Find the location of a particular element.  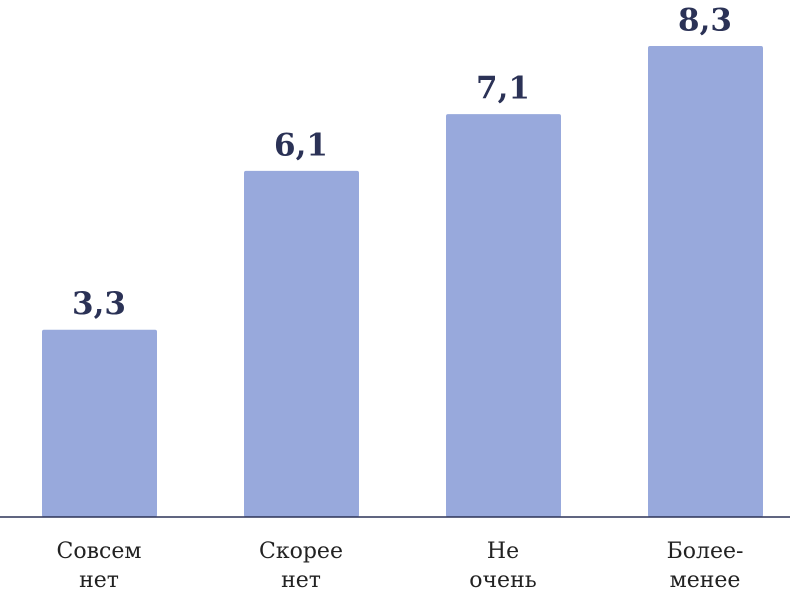

x-tick-label: Не is located at coordinates (503, 551).